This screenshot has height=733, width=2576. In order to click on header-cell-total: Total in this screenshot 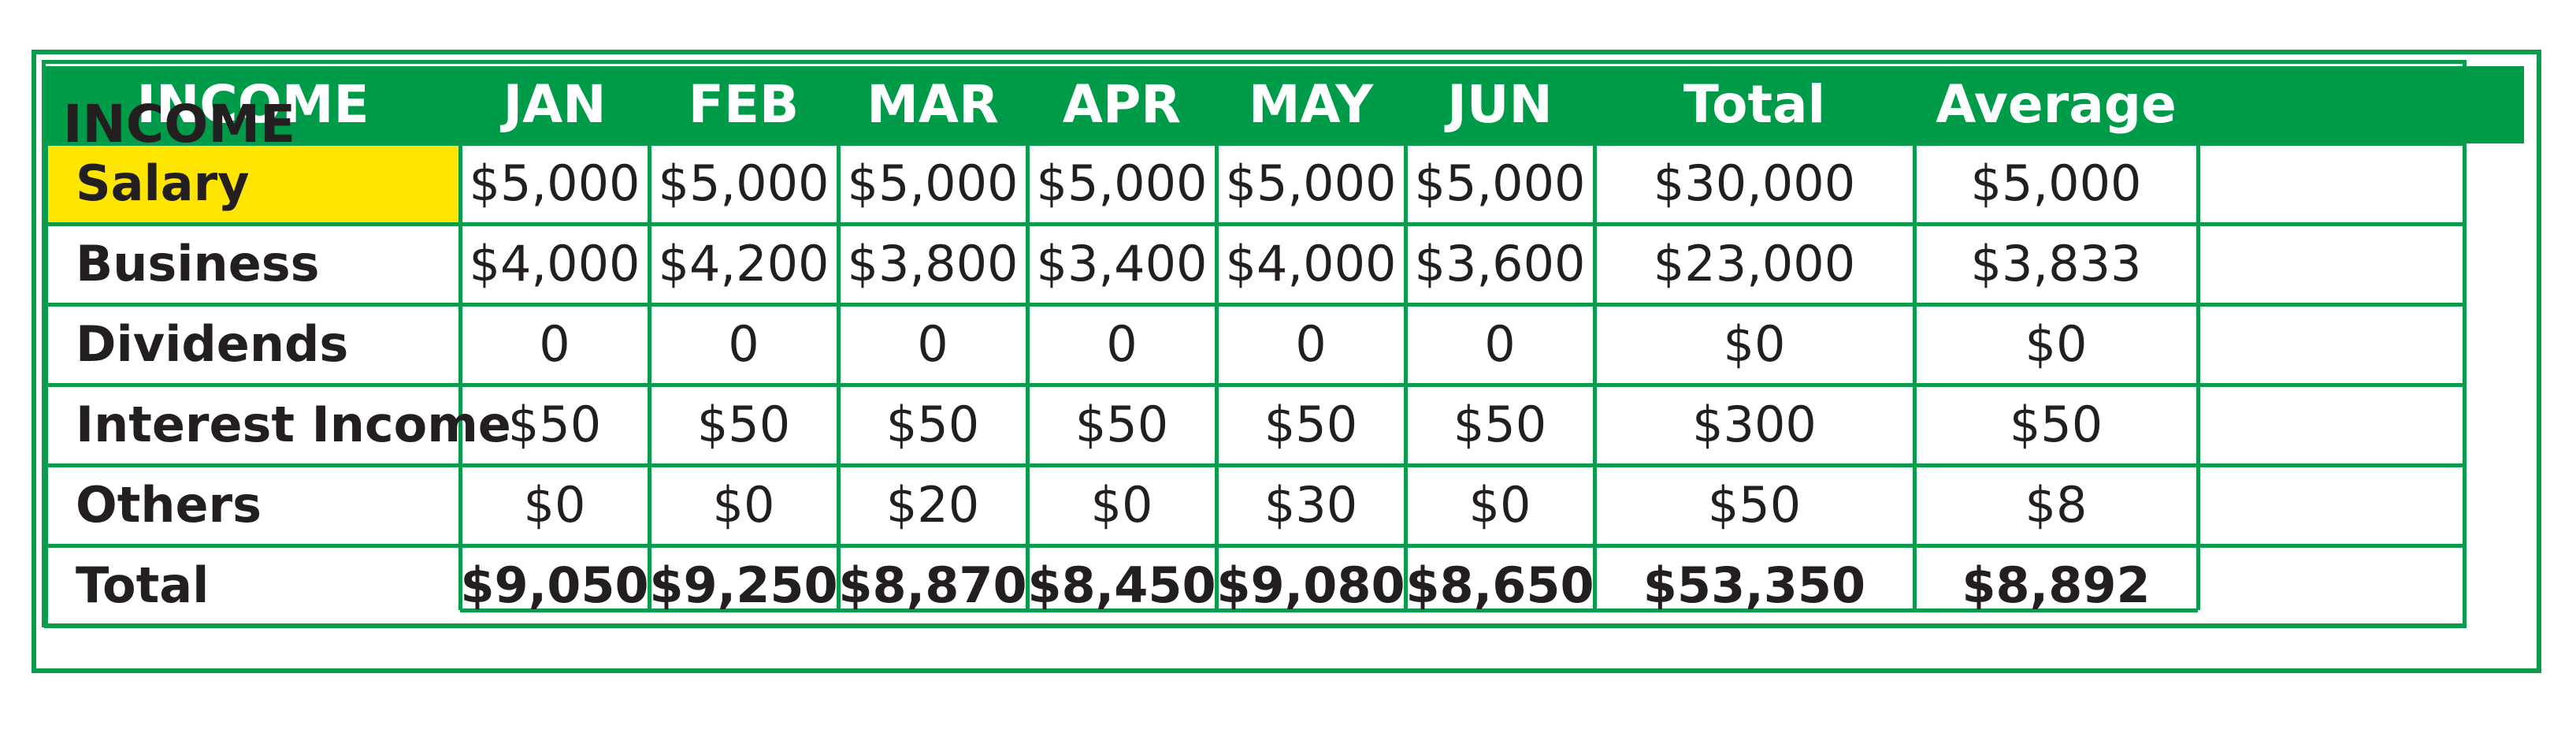, I will do `click(1754, 104)`.